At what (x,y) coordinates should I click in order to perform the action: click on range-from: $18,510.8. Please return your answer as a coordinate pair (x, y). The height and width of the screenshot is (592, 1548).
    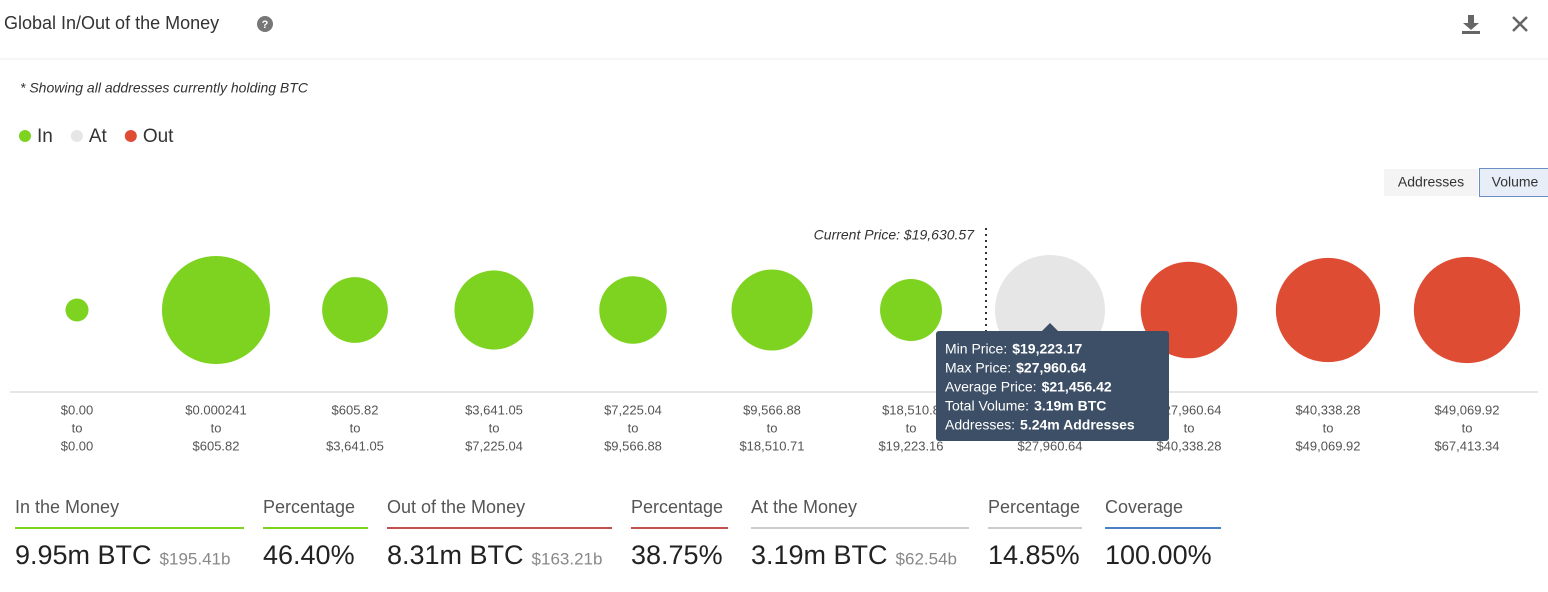
    Looking at the image, I should click on (911, 409).